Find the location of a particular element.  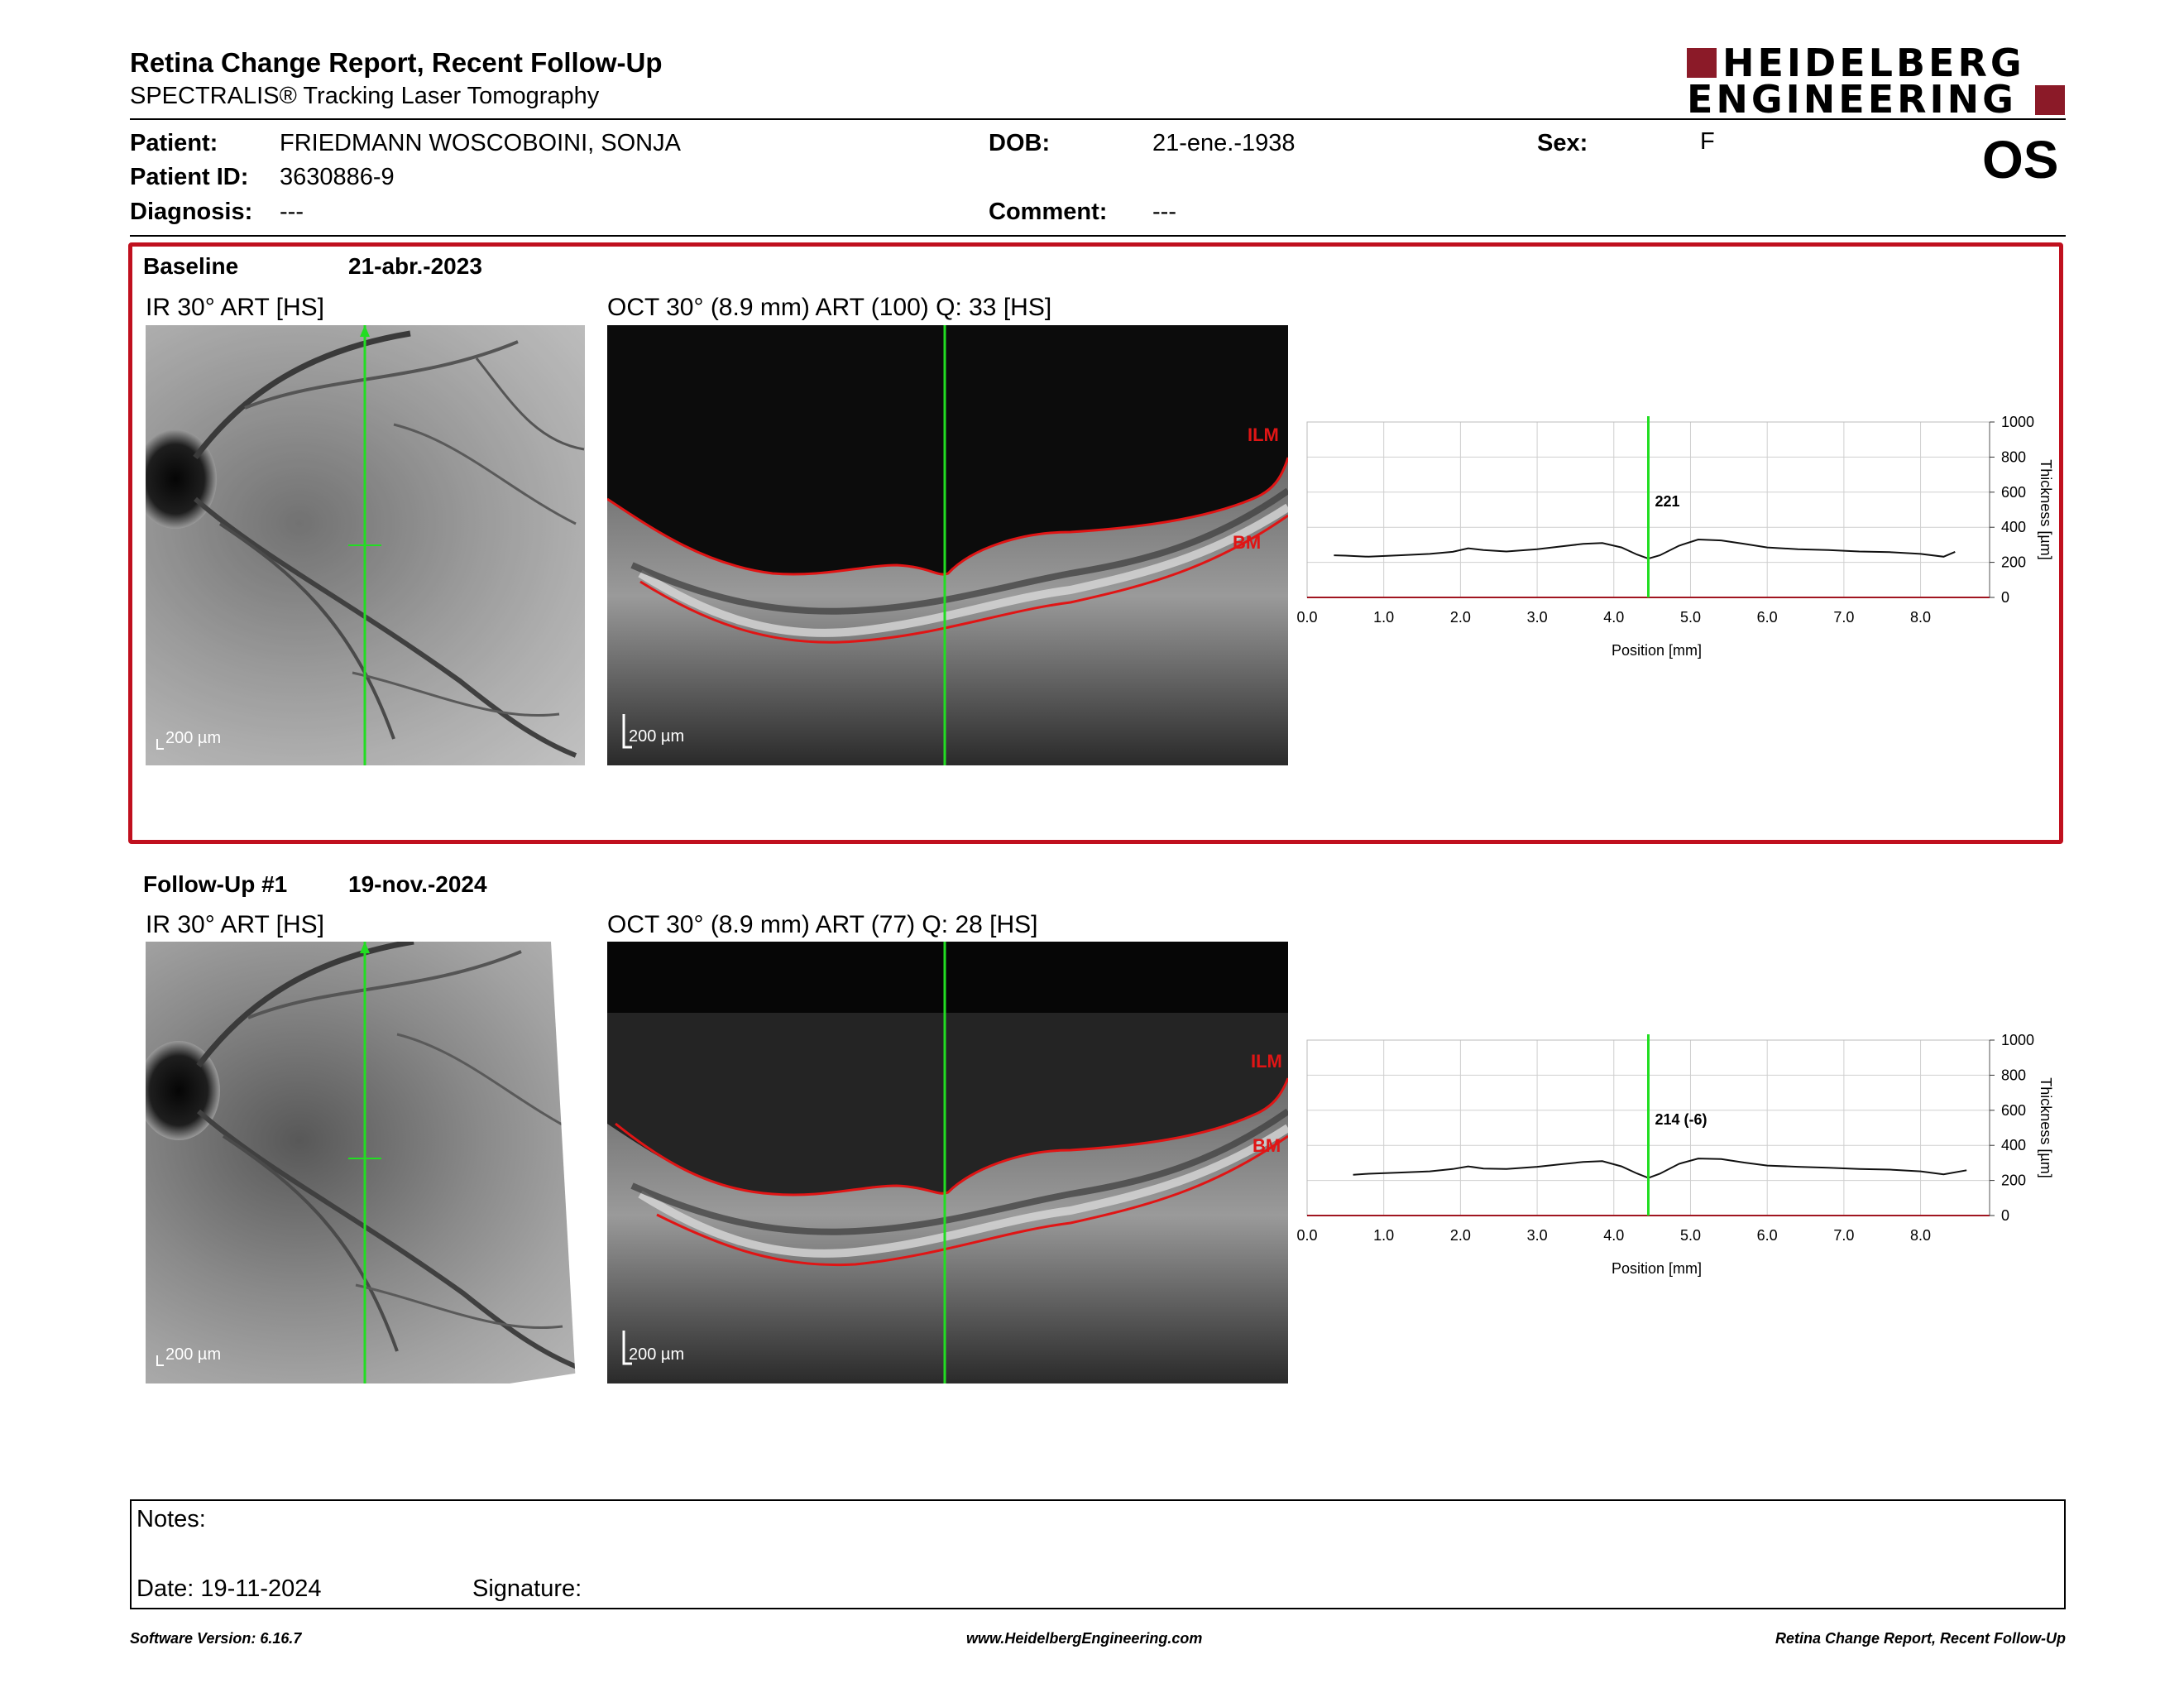

followup-date: 19-nov.-2024 is located at coordinates (417, 884).